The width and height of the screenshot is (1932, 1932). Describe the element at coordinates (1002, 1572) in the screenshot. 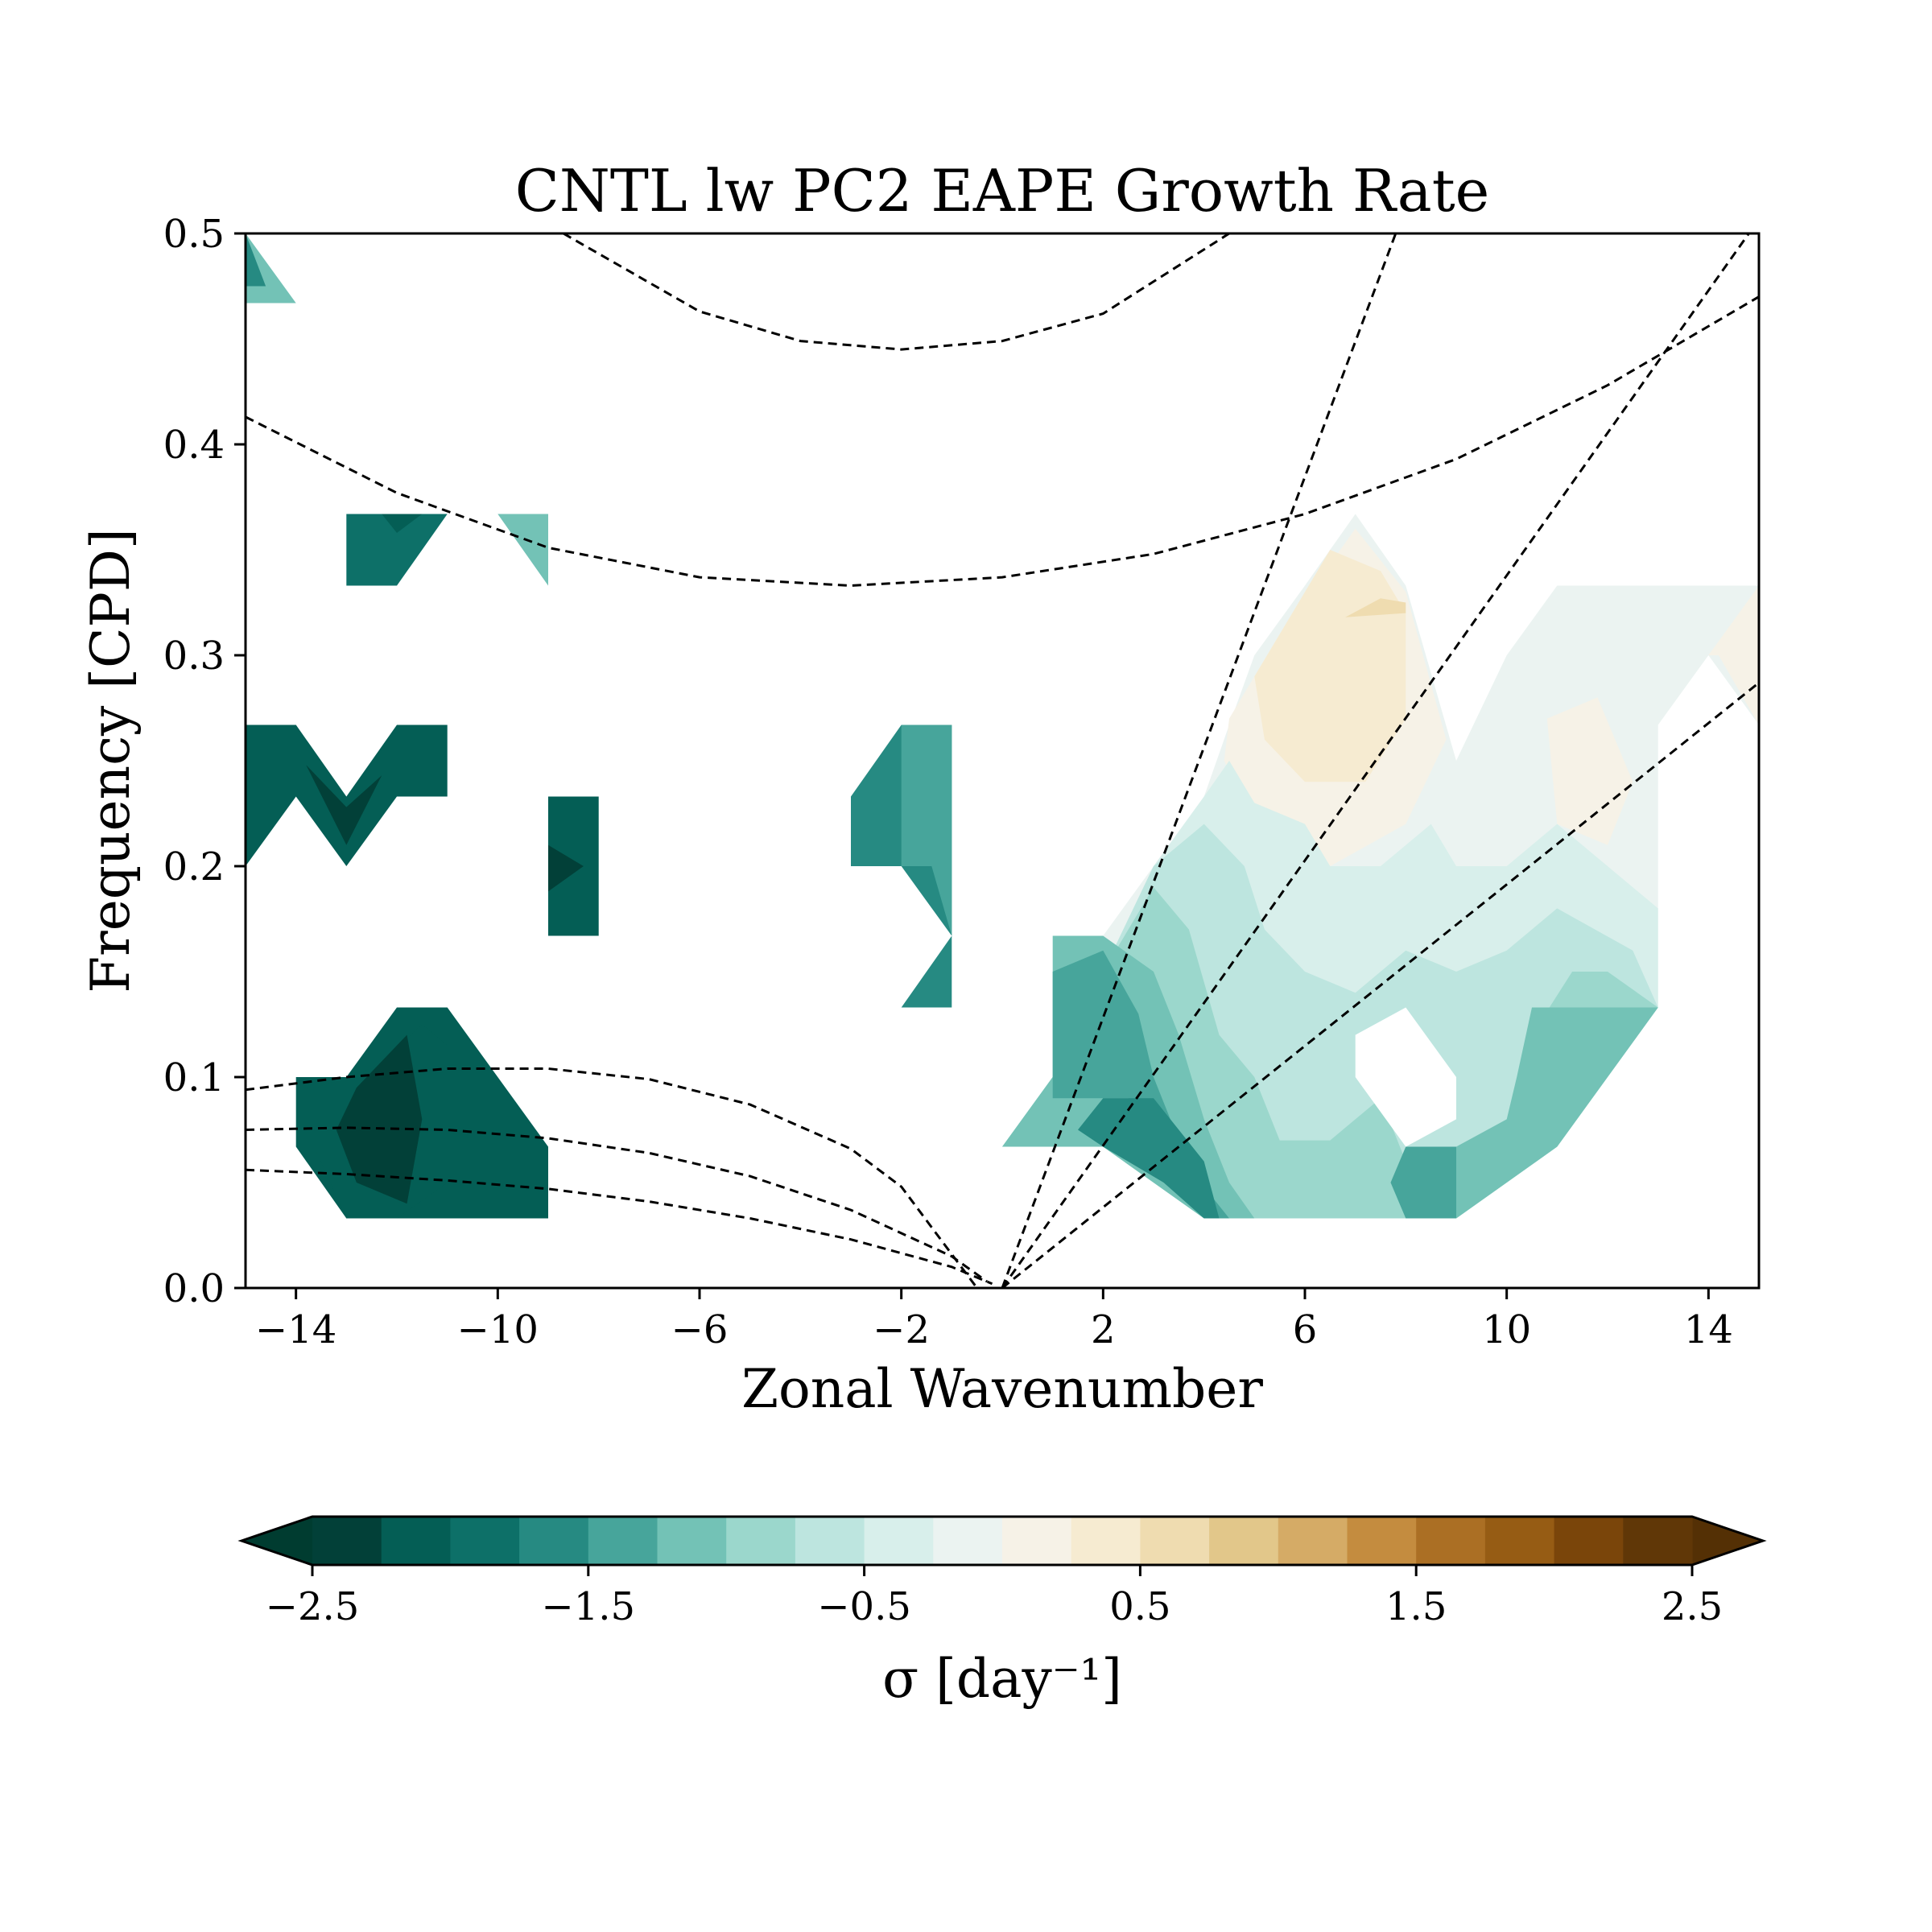

I see `colorbar: −2.5 −1.5 −0.5 0.5 1.5 2.5` at that location.